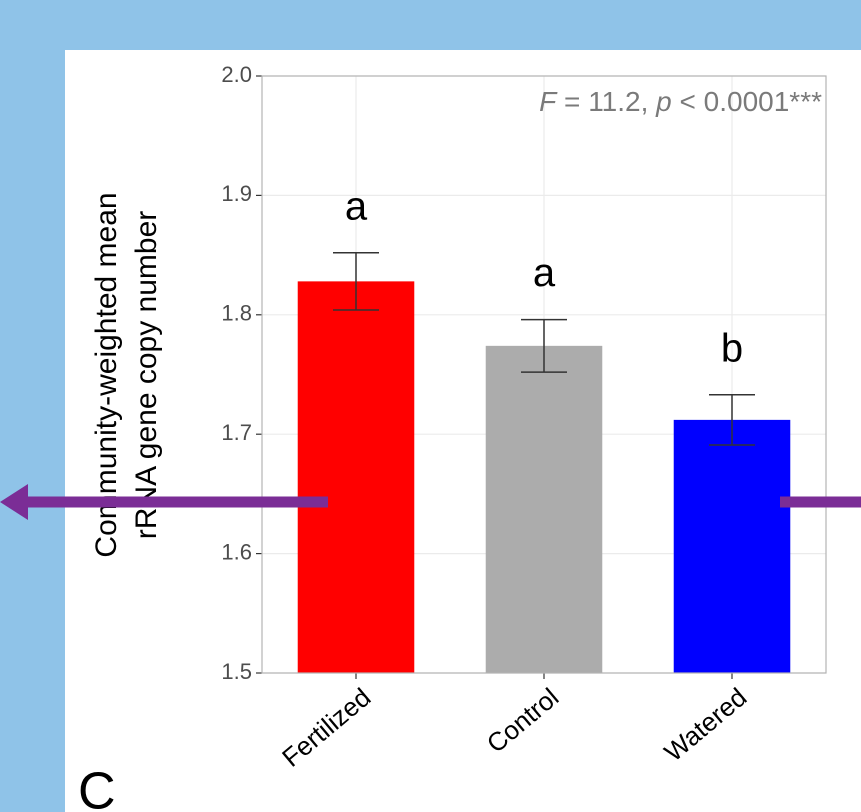 The width and height of the screenshot is (861, 812). What do you see at coordinates (732, 348) in the screenshot?
I see `group-letter: b` at bounding box center [732, 348].